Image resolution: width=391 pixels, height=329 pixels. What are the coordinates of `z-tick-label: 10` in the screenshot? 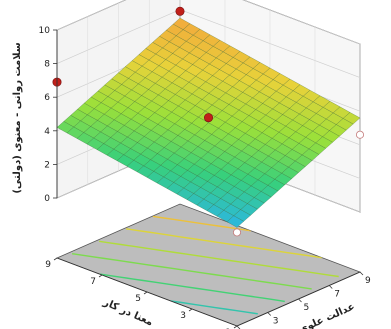 It's located at (45, 31).